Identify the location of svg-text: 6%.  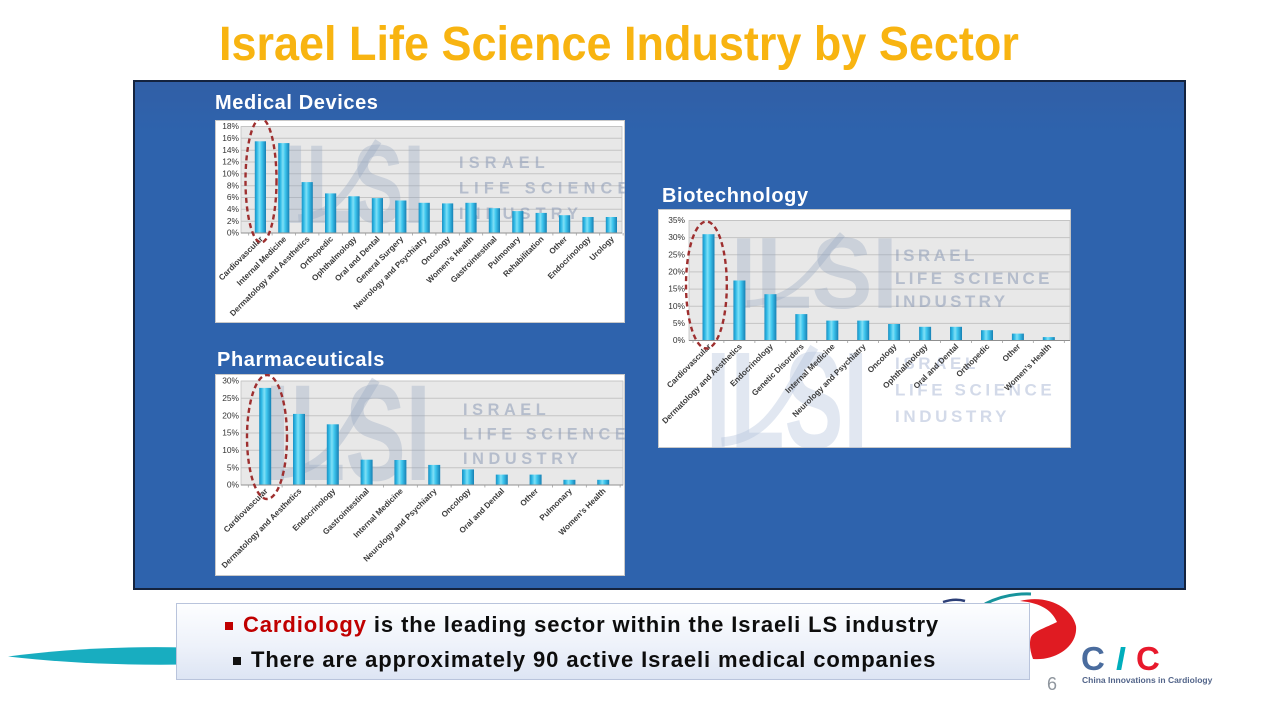
(233, 197).